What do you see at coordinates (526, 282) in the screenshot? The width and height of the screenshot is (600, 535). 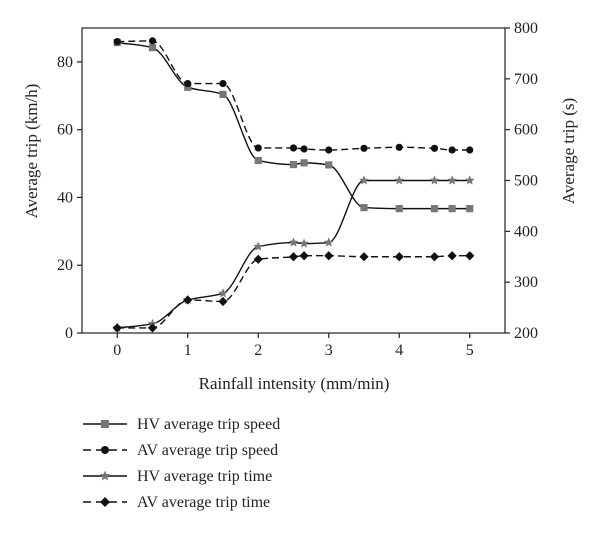 I see `y-right-tick-label: 300` at bounding box center [526, 282].